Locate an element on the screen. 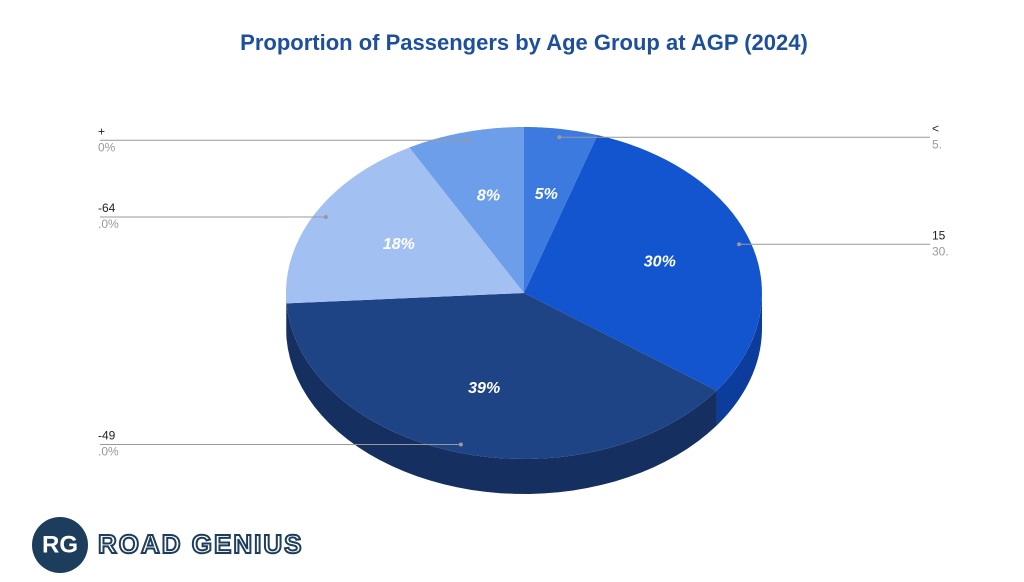 This screenshot has height=582, width=1024. data-label: 5% is located at coordinates (546, 194).